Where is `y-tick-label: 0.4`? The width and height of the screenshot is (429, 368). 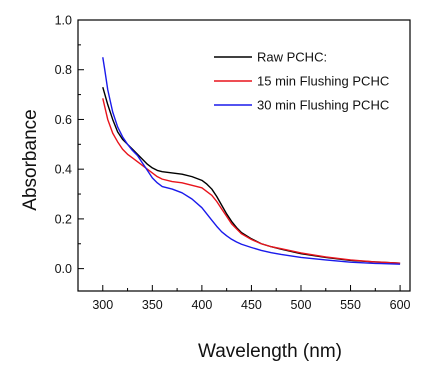 y-tick-label: 0.4 is located at coordinates (63, 170).